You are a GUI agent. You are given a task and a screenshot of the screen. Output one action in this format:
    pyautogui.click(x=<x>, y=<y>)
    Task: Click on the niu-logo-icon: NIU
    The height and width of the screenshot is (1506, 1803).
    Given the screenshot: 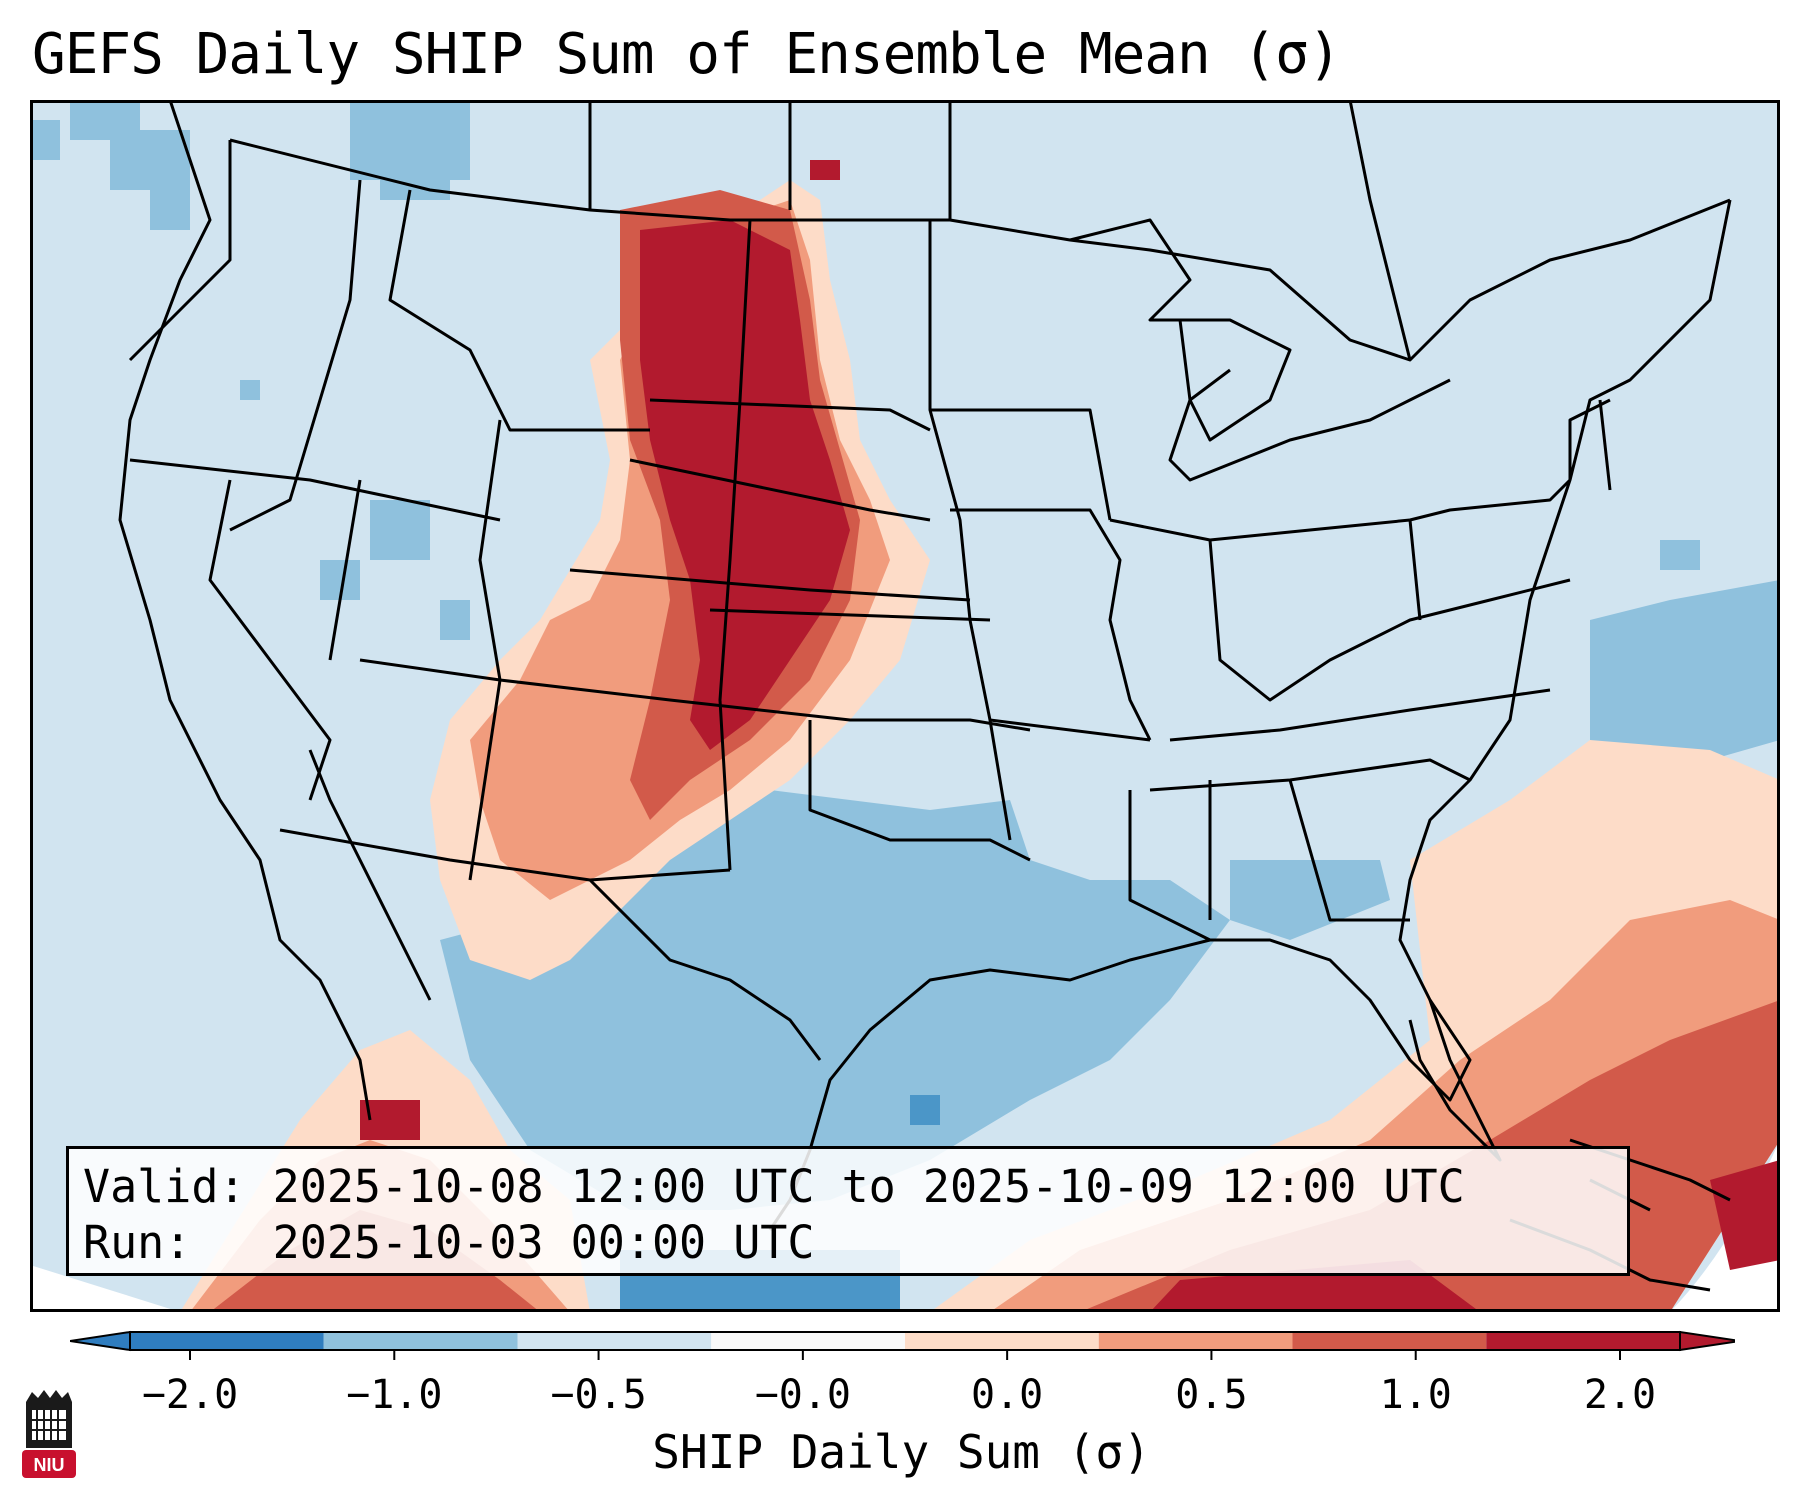 What is the action you would take?
    pyautogui.click(x=49, y=1434)
    